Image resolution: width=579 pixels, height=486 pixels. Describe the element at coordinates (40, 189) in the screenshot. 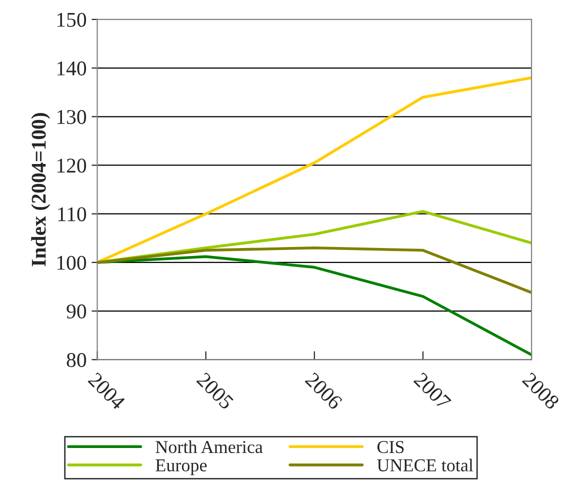

I see `y-axis-title: Index (2004=100)` at that location.